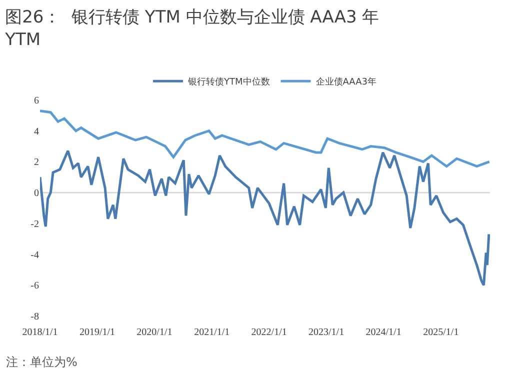 The image size is (510, 378). What do you see at coordinates (441, 332) in the screenshot?
I see `x-tick-label: 2025/1/1` at bounding box center [441, 332].